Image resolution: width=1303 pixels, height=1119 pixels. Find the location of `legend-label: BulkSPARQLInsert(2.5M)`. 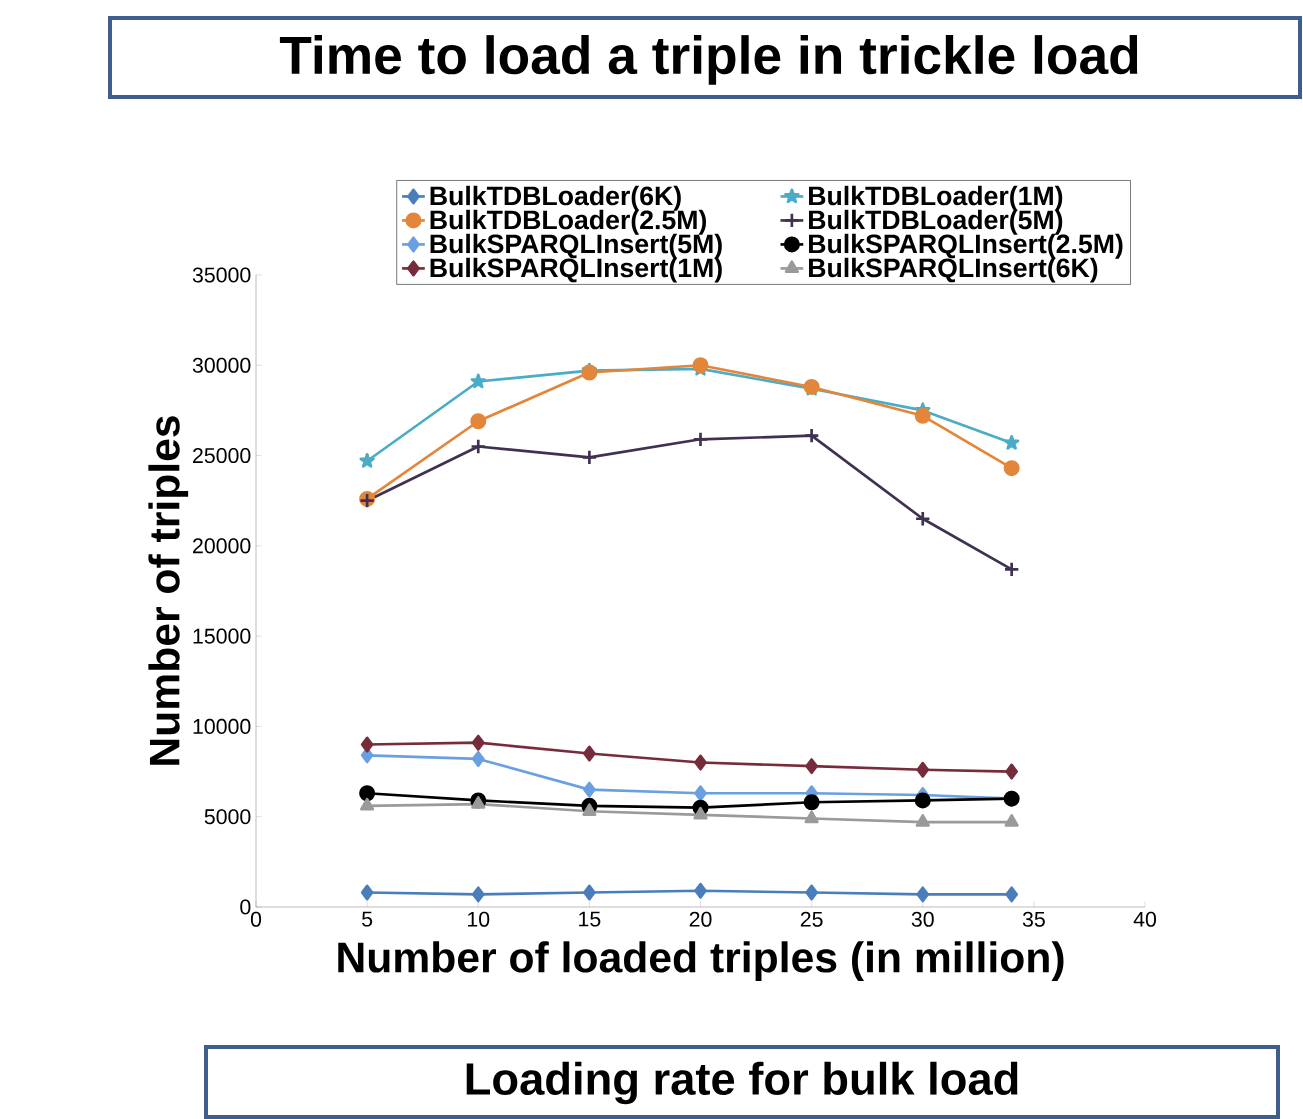

legend-label: BulkSPARQLInsert(2.5M) is located at coordinates (966, 246).